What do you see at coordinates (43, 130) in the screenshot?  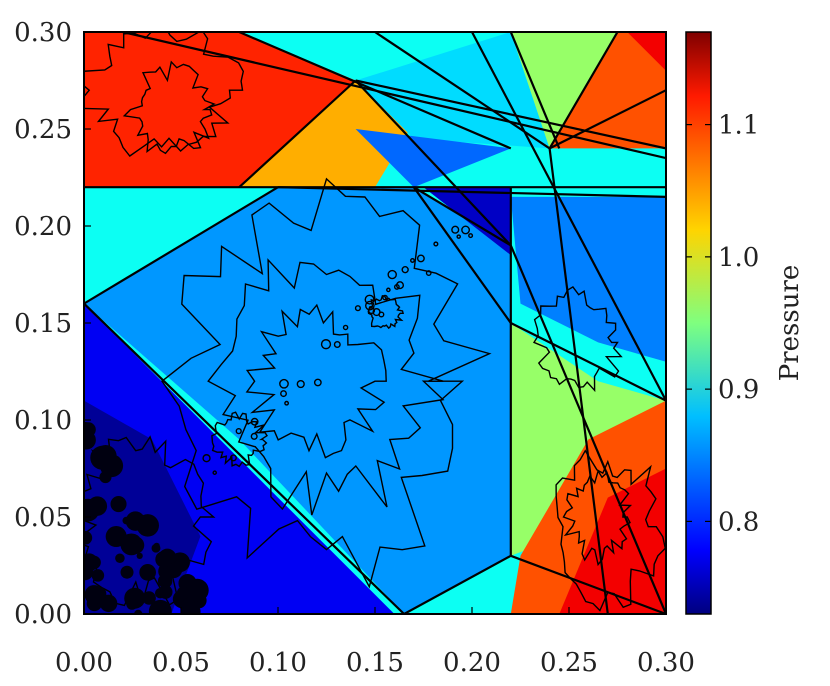 I see `y-tick-label: 0.25` at bounding box center [43, 130].